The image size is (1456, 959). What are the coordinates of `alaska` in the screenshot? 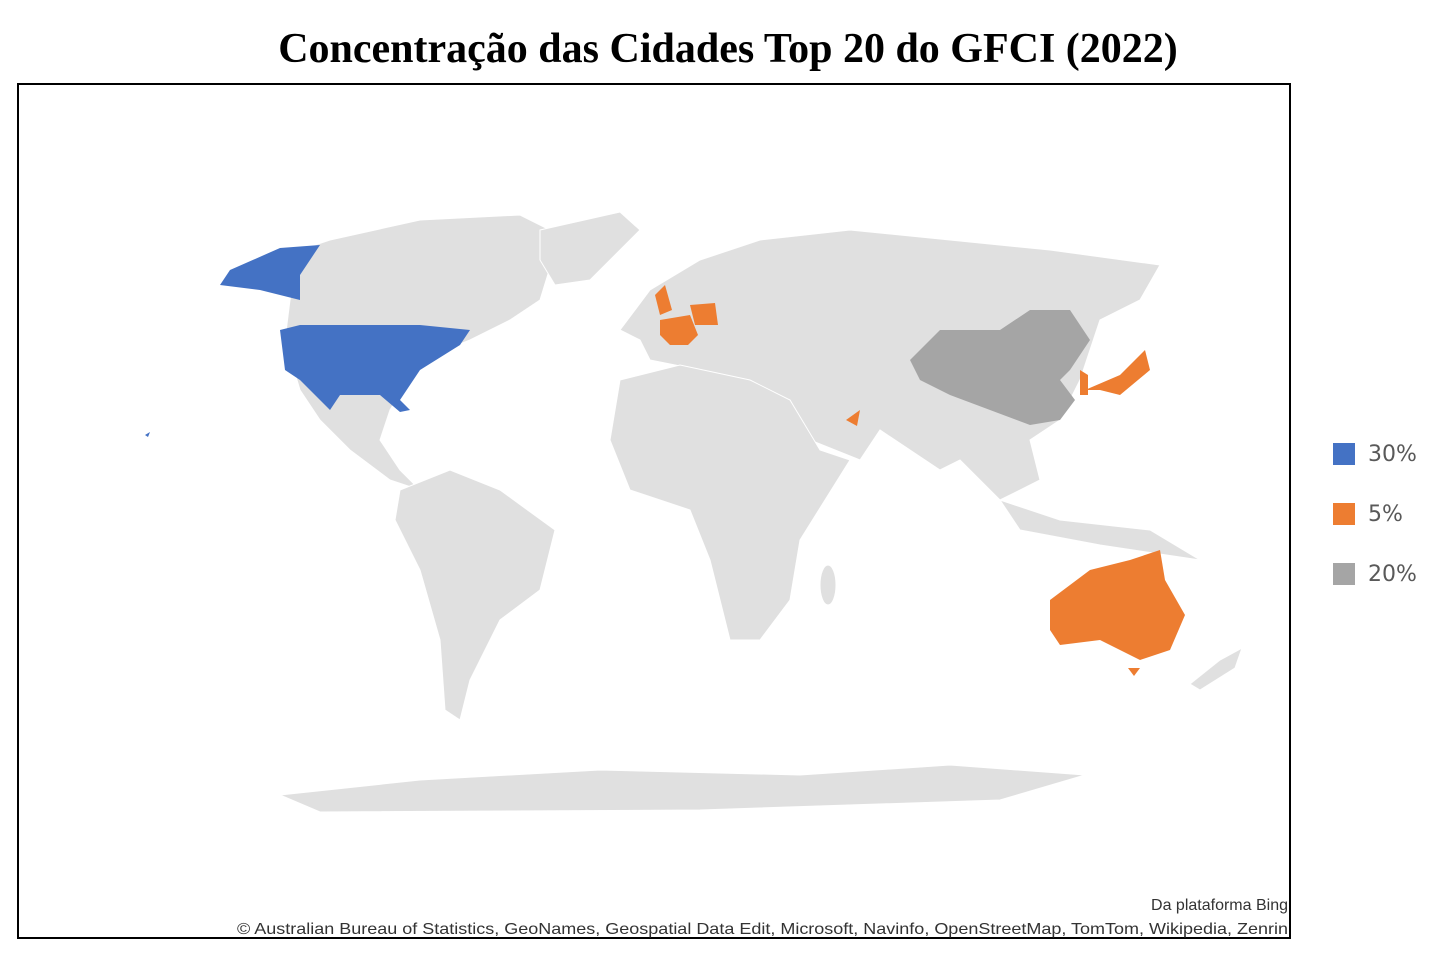 It's located at (270, 272).